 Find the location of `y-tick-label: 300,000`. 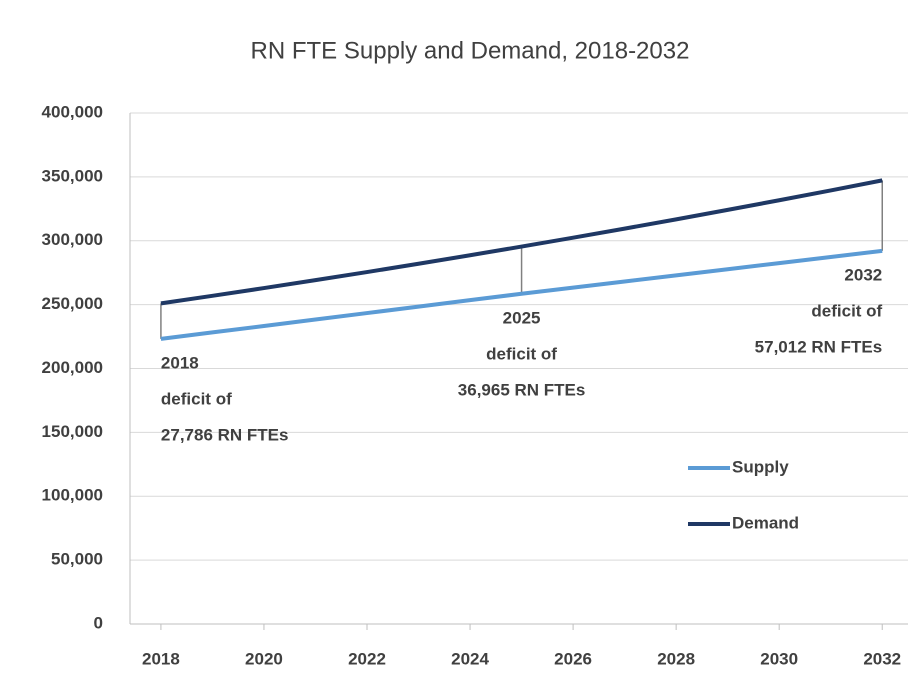

y-tick-label: 300,000 is located at coordinates (72, 239).